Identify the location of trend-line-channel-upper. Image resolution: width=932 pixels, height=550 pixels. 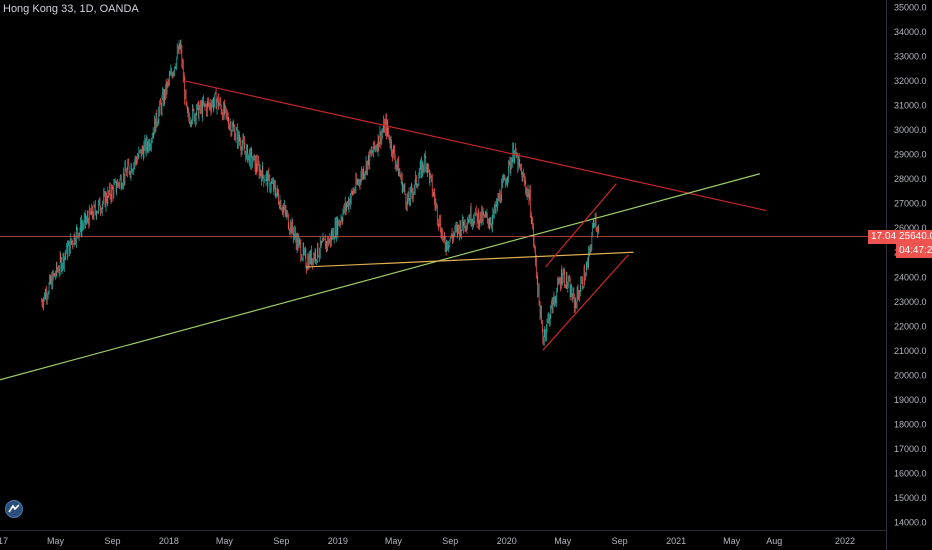
(581, 225).